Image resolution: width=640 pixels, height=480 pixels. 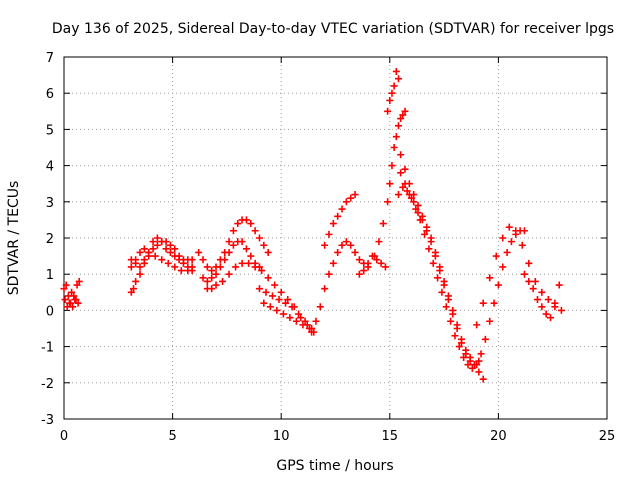 What do you see at coordinates (14, 238) in the screenshot?
I see `y-axis-label: SDTVAR / TECUs` at bounding box center [14, 238].